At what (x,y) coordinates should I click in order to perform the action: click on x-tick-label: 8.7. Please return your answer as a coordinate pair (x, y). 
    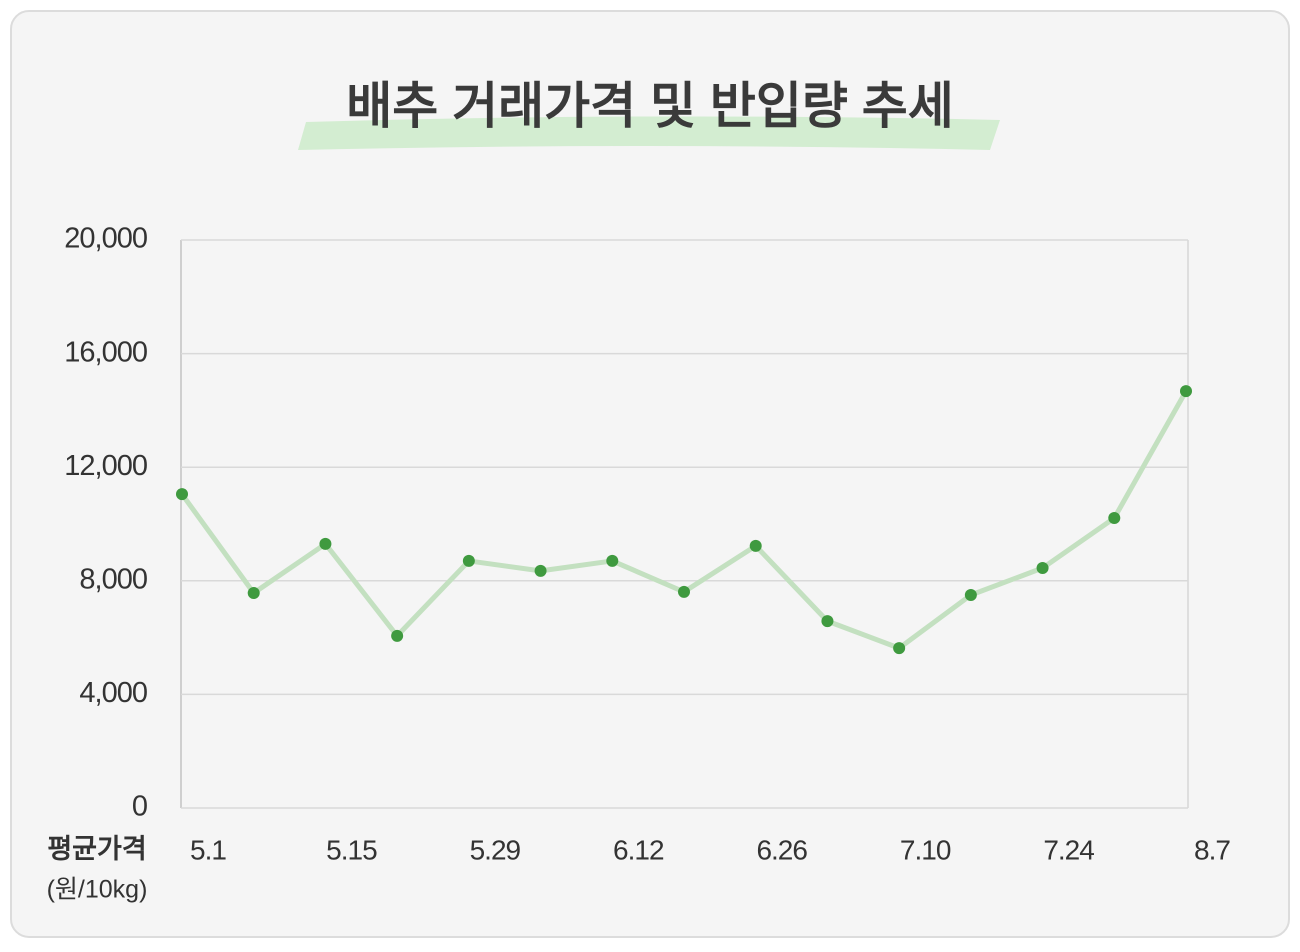
    Looking at the image, I should click on (1212, 849).